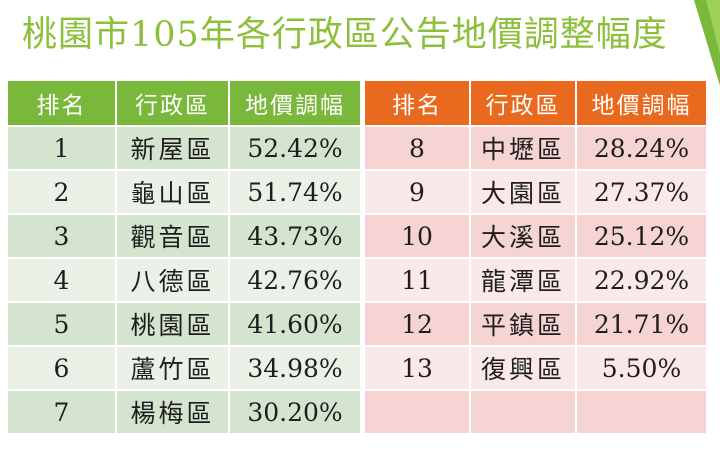 The width and height of the screenshot is (720, 457). Describe the element at coordinates (523, 236) in the screenshot. I see `district-cell: 大溪區` at that location.